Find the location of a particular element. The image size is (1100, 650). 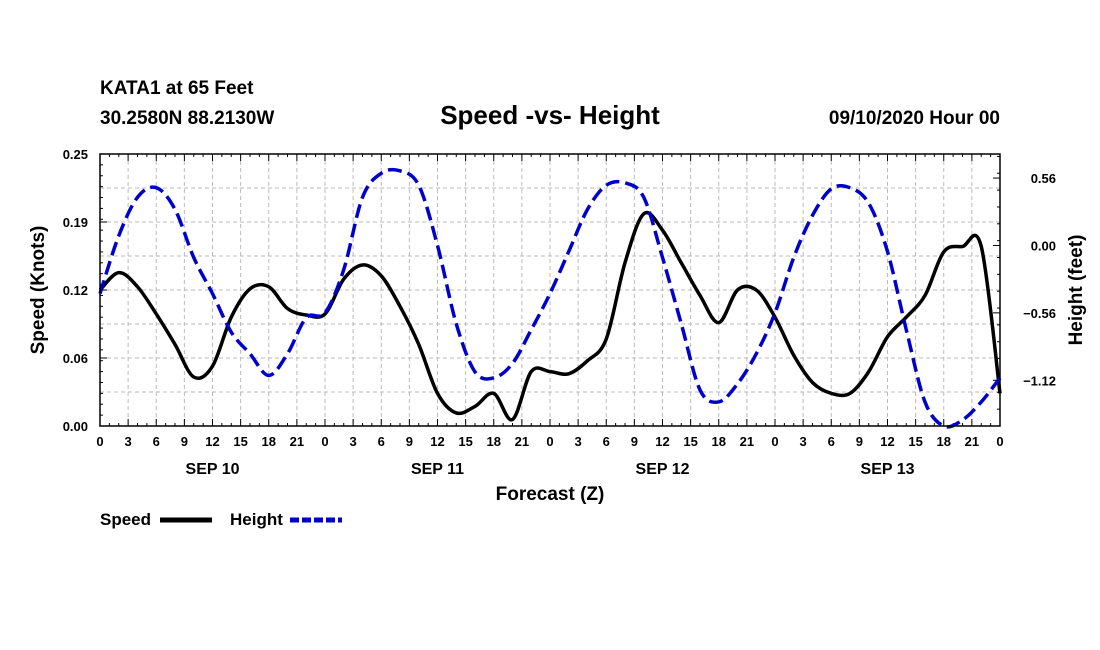

y2-tick-label: 0.00 is located at coordinates (1043, 245).